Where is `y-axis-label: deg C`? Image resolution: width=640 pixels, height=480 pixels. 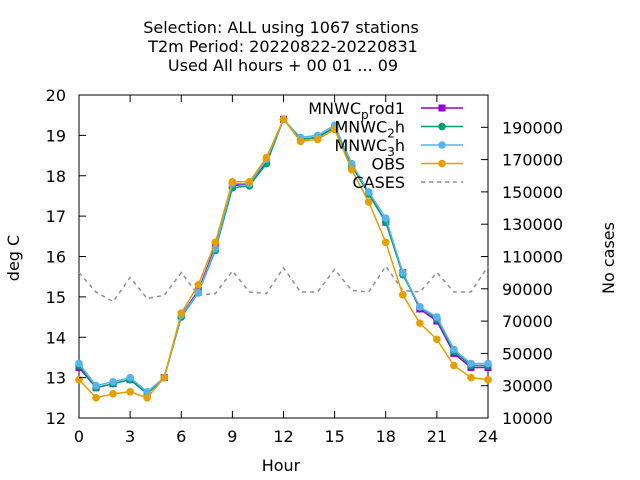
y-axis-label: deg C is located at coordinates (13, 258).